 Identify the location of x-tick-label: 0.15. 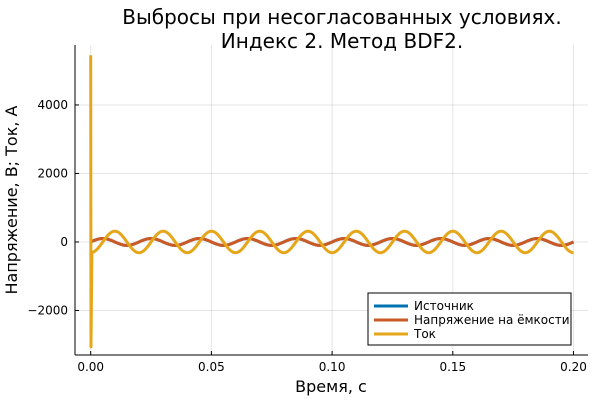
(452, 367).